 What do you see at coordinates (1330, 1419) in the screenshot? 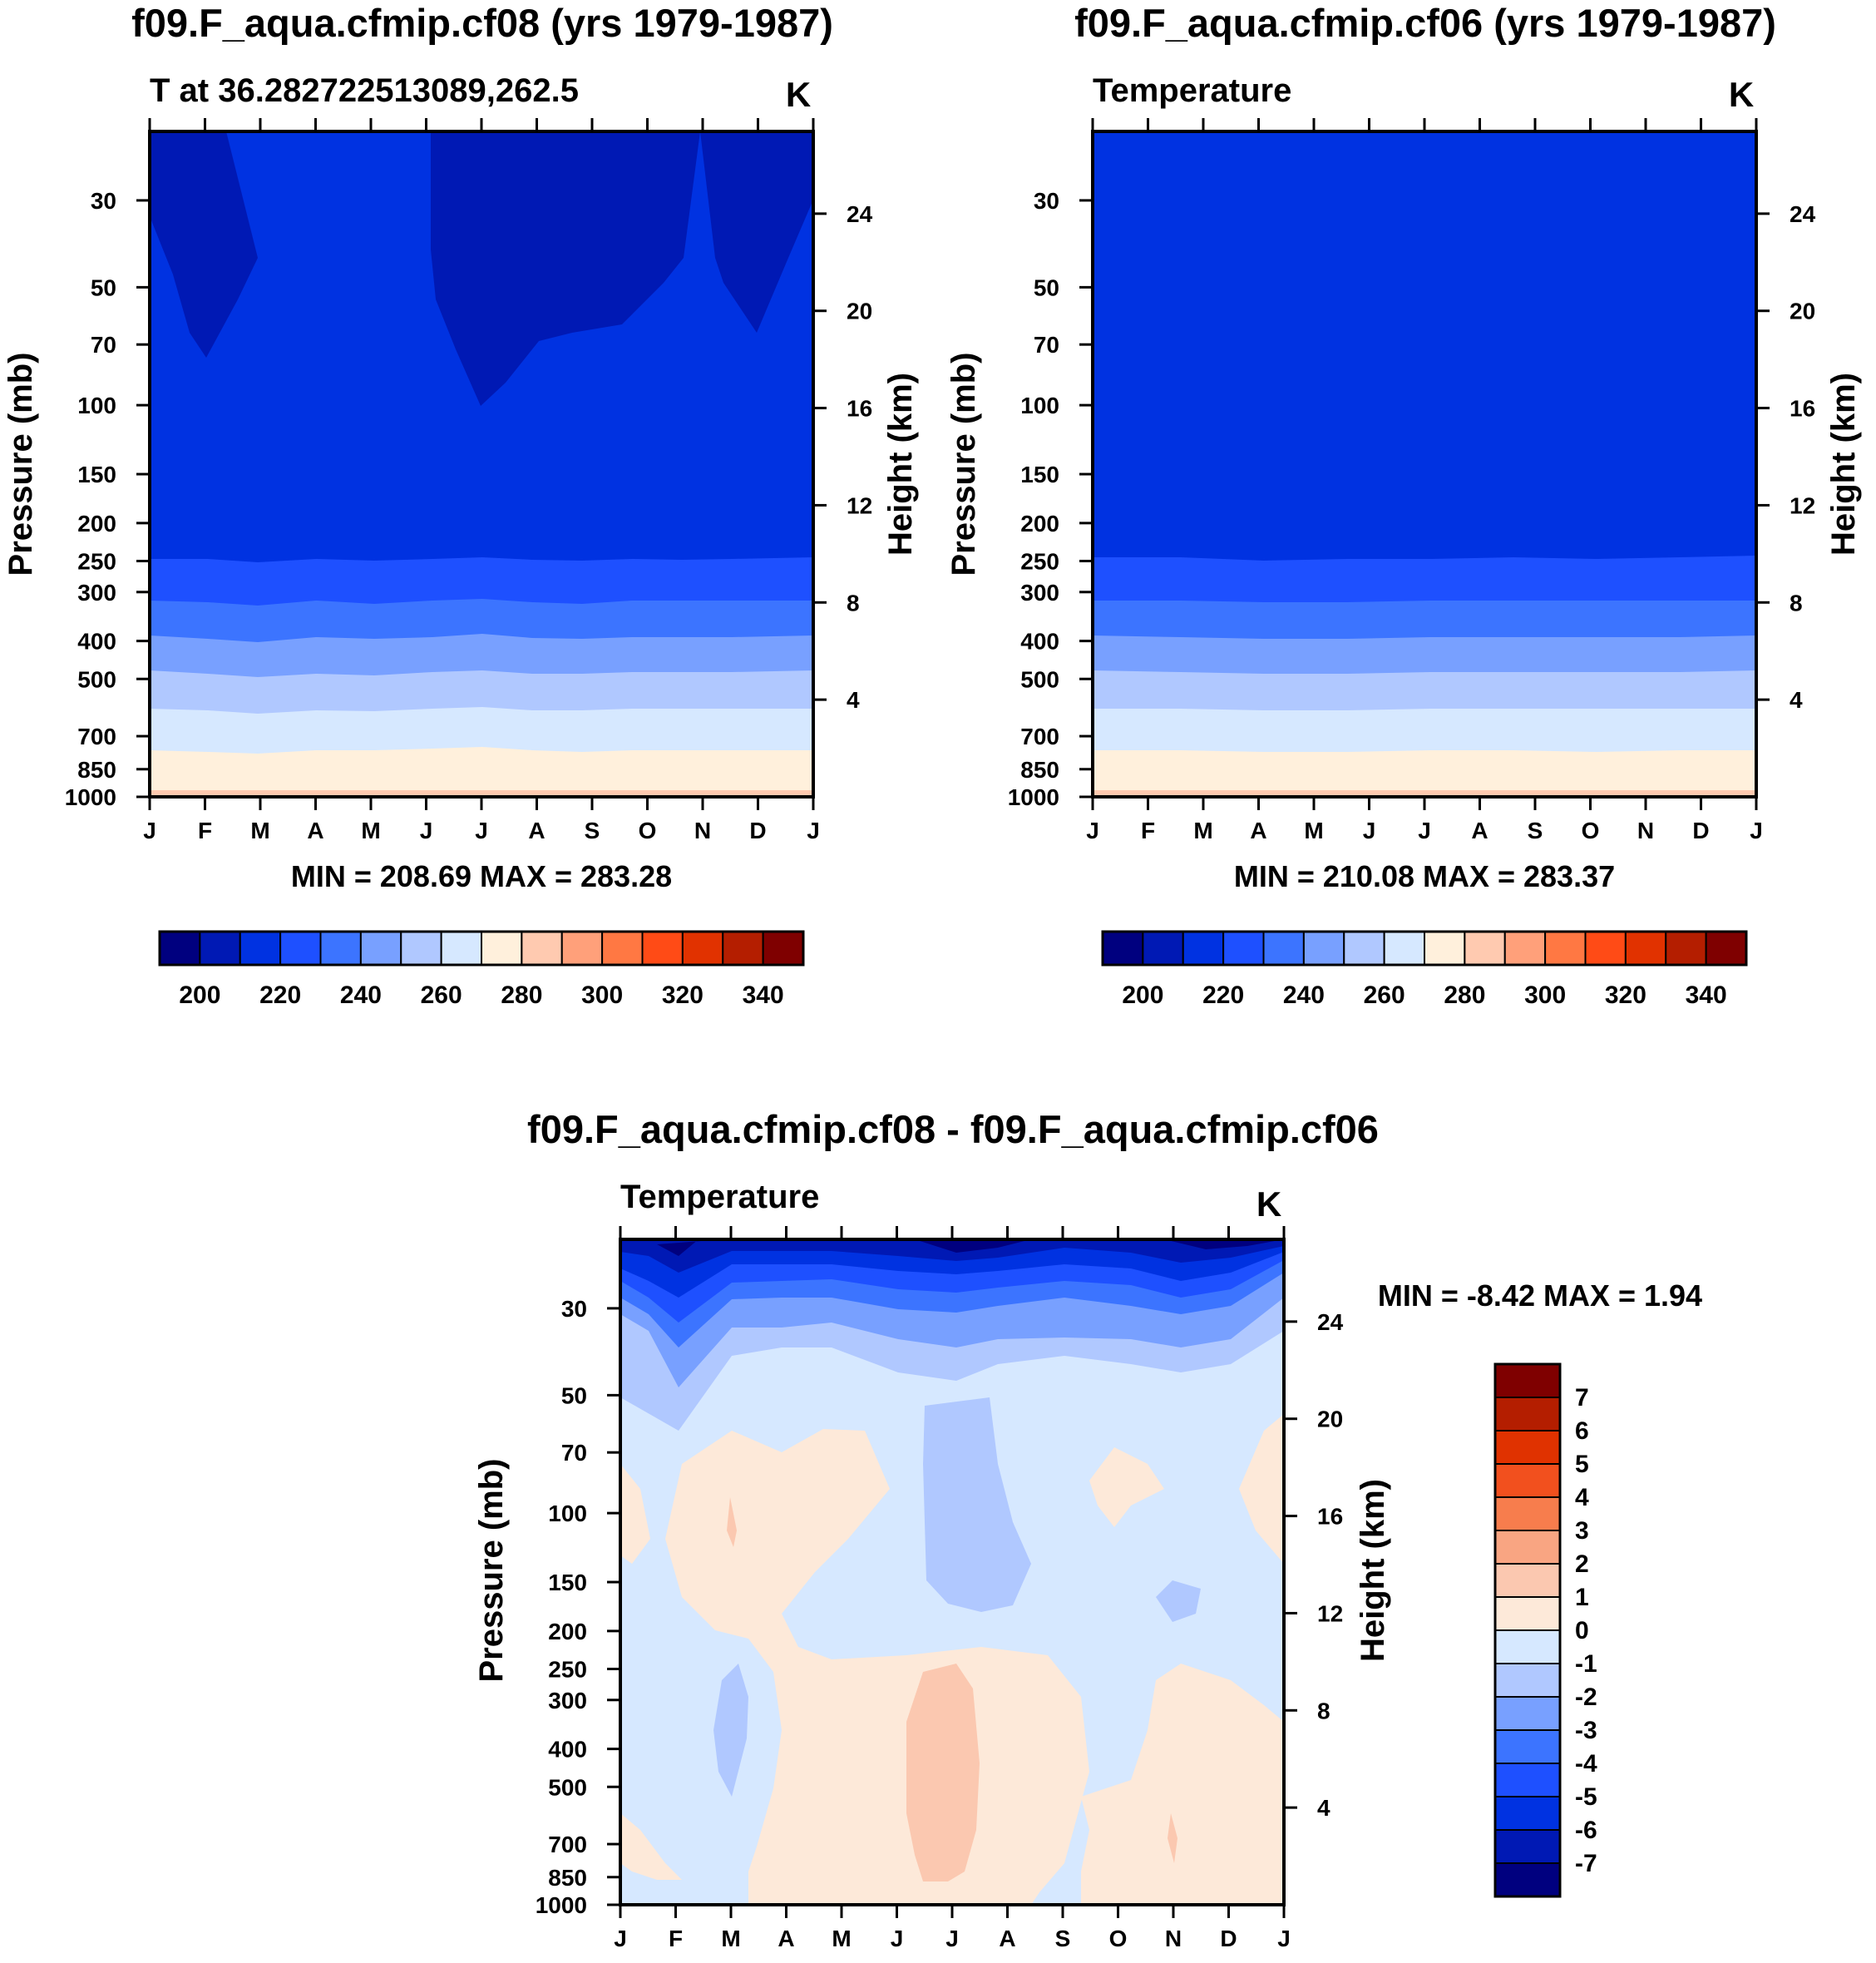
I see `panel3-y-right-tick-label: 20` at bounding box center [1330, 1419].